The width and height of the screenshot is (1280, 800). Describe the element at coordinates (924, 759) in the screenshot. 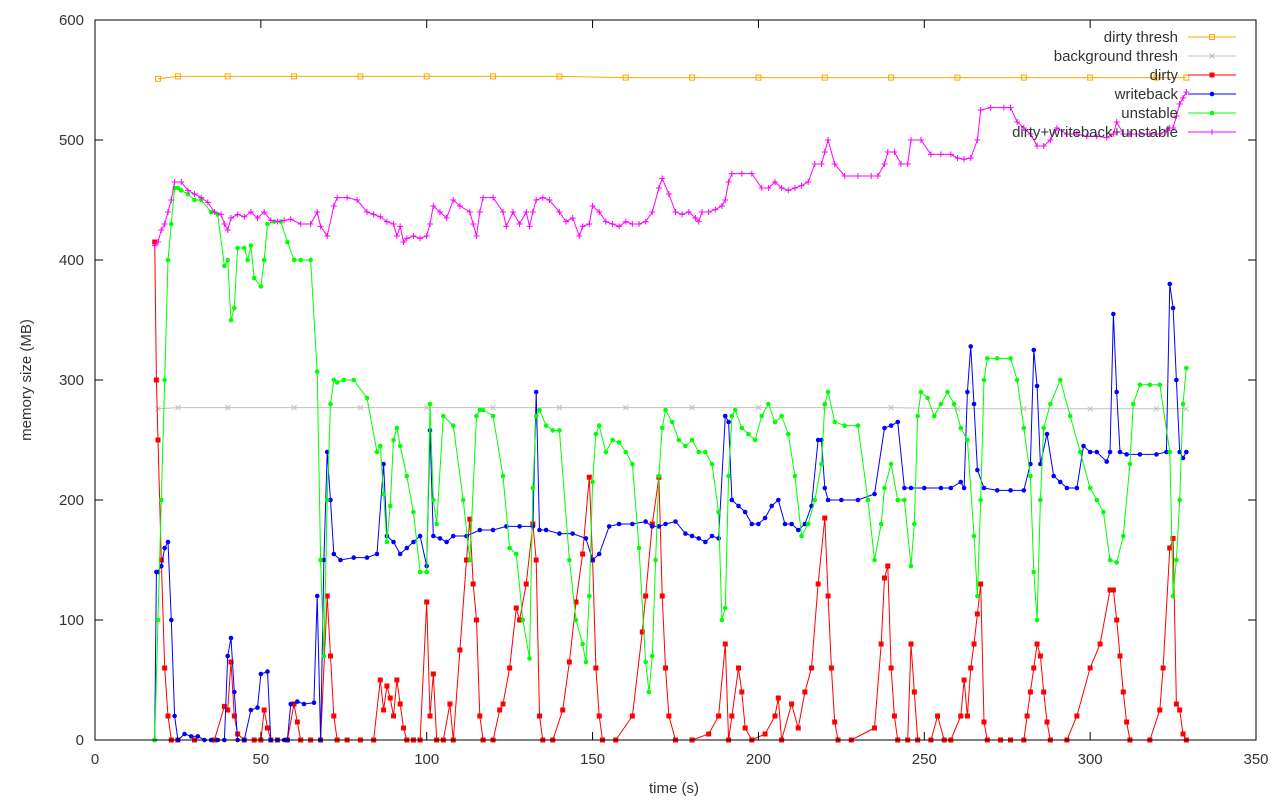

I see `x-tick-label: 250` at that location.